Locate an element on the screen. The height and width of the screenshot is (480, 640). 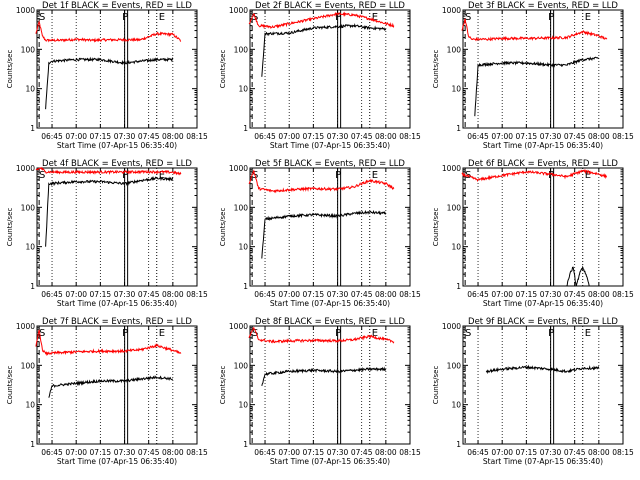
chart-title: Det 7f BLACK = Events, RED = LLD is located at coordinates (117, 322).